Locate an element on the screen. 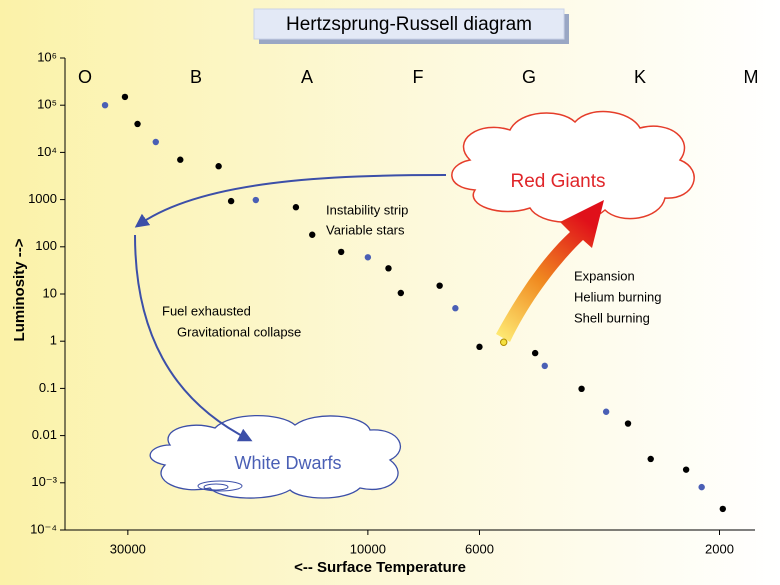 The width and height of the screenshot is (780, 585). x-tick-label: 30000 is located at coordinates (128, 548).